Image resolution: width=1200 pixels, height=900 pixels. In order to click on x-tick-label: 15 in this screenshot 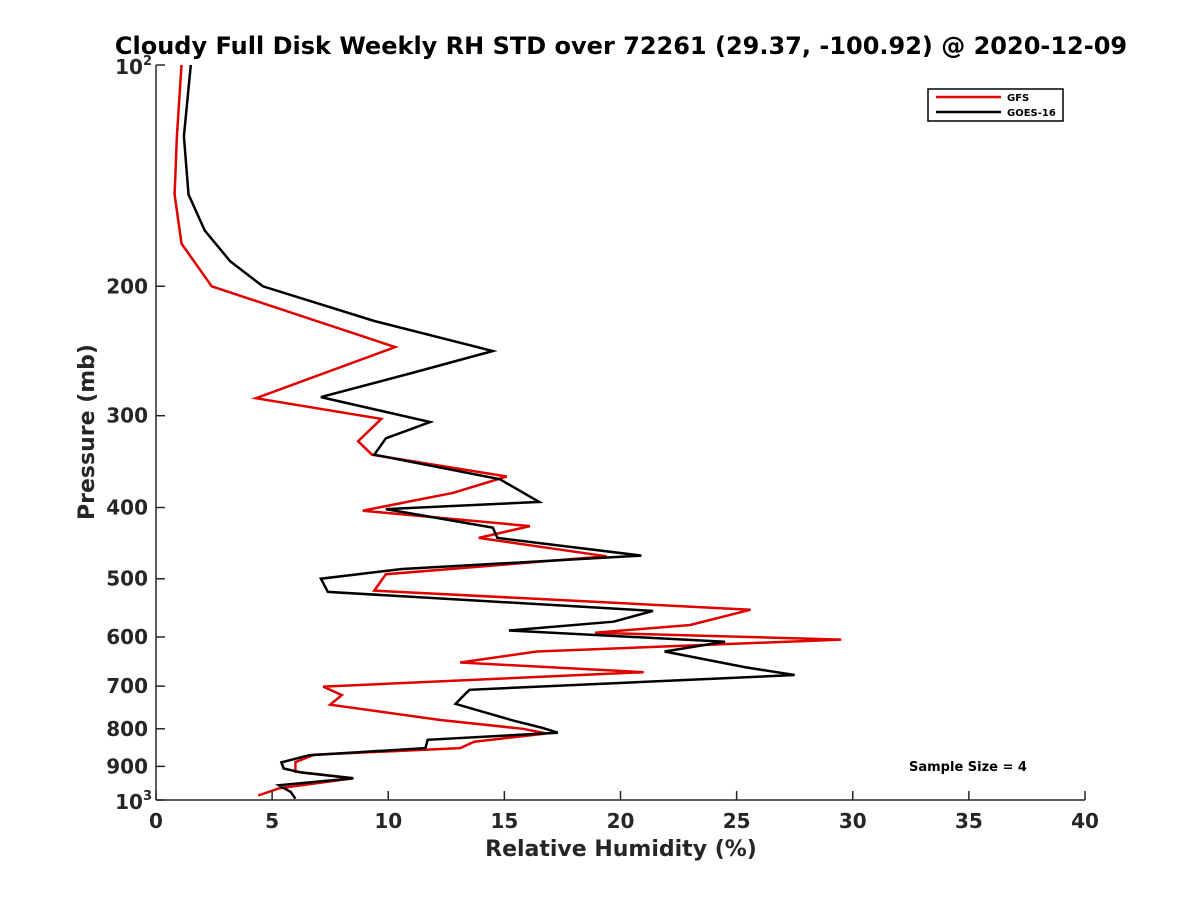, I will do `click(504, 821)`.